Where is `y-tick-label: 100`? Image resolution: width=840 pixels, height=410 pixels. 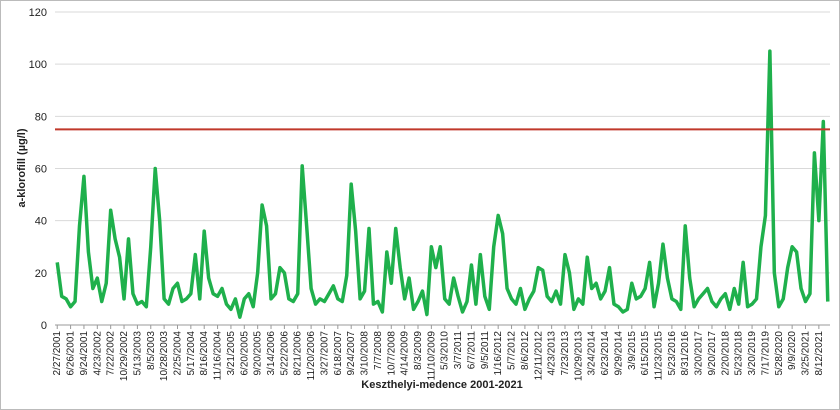 y-tick-label: 100 is located at coordinates (38, 65).